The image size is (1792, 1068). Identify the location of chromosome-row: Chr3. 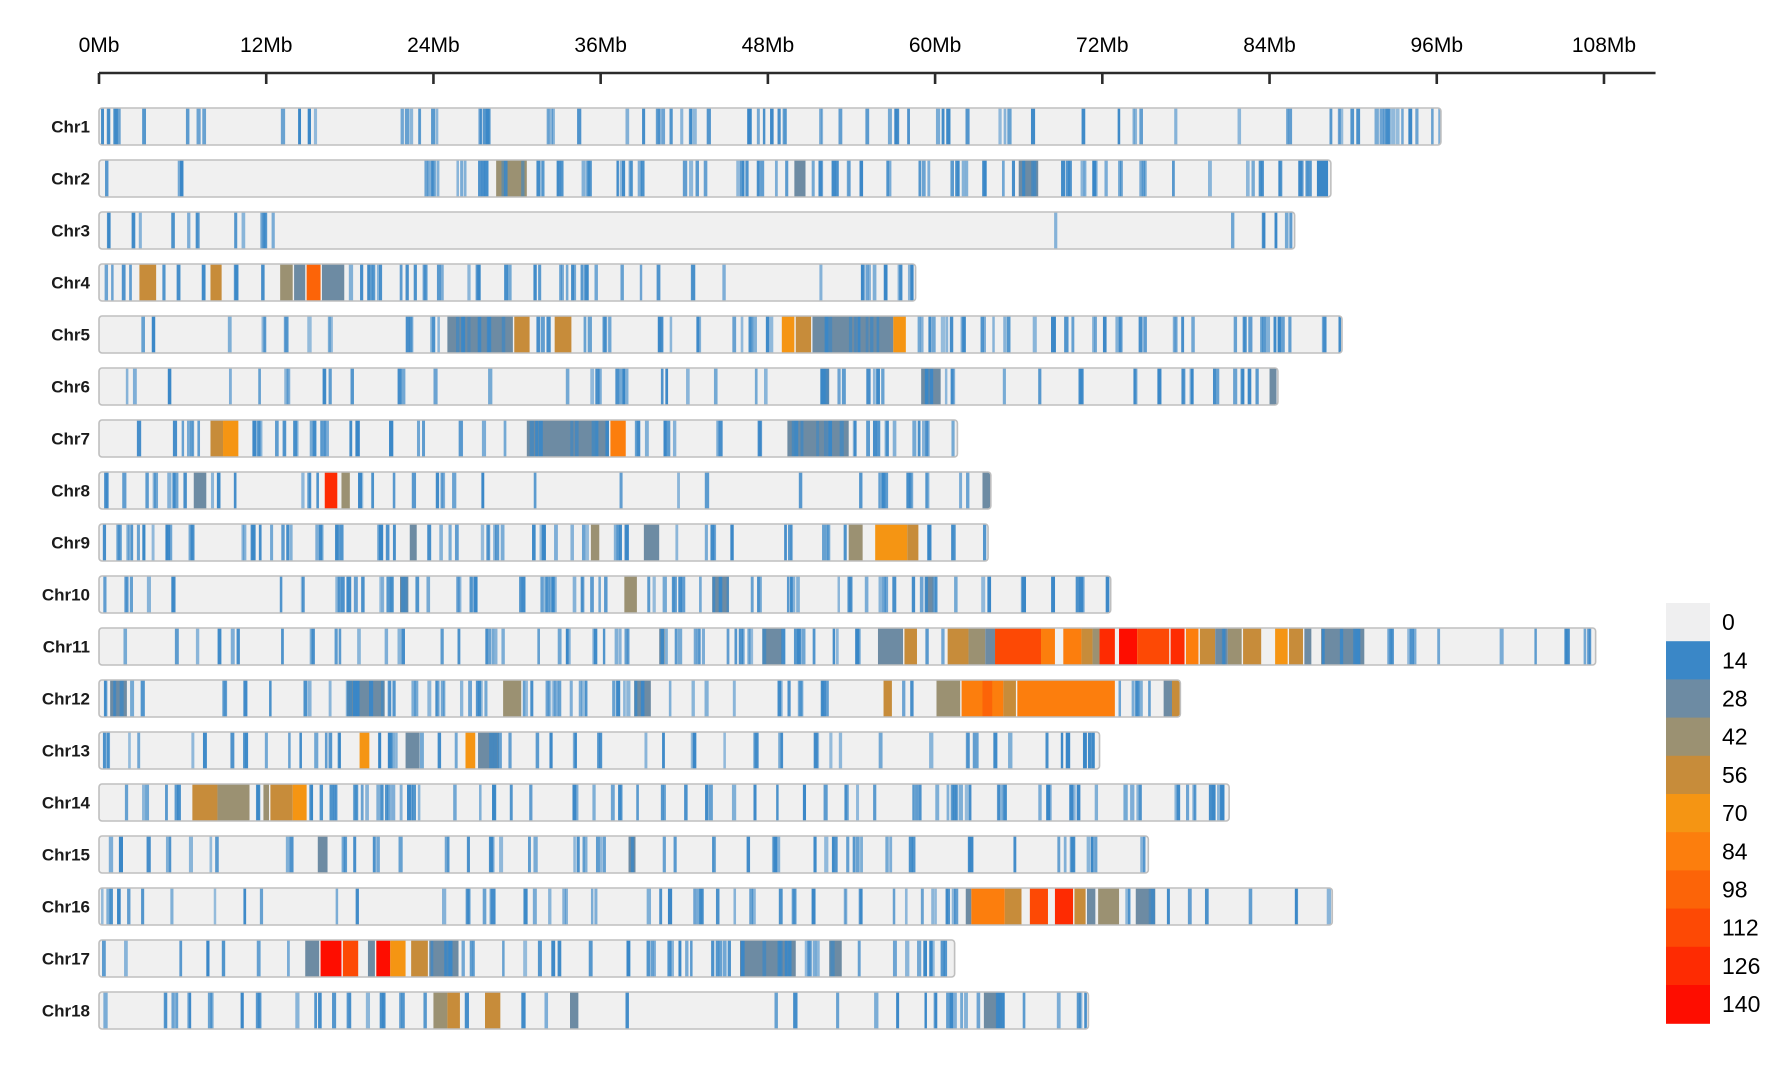
(673, 230).